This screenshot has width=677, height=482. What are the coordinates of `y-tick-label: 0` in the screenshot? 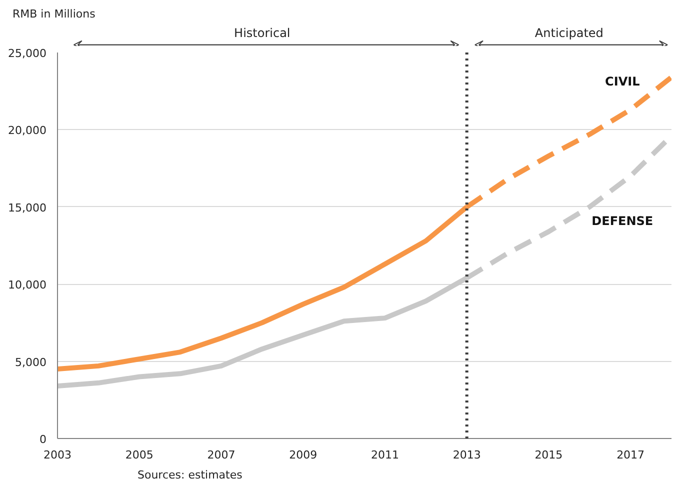 It's located at (43, 439).